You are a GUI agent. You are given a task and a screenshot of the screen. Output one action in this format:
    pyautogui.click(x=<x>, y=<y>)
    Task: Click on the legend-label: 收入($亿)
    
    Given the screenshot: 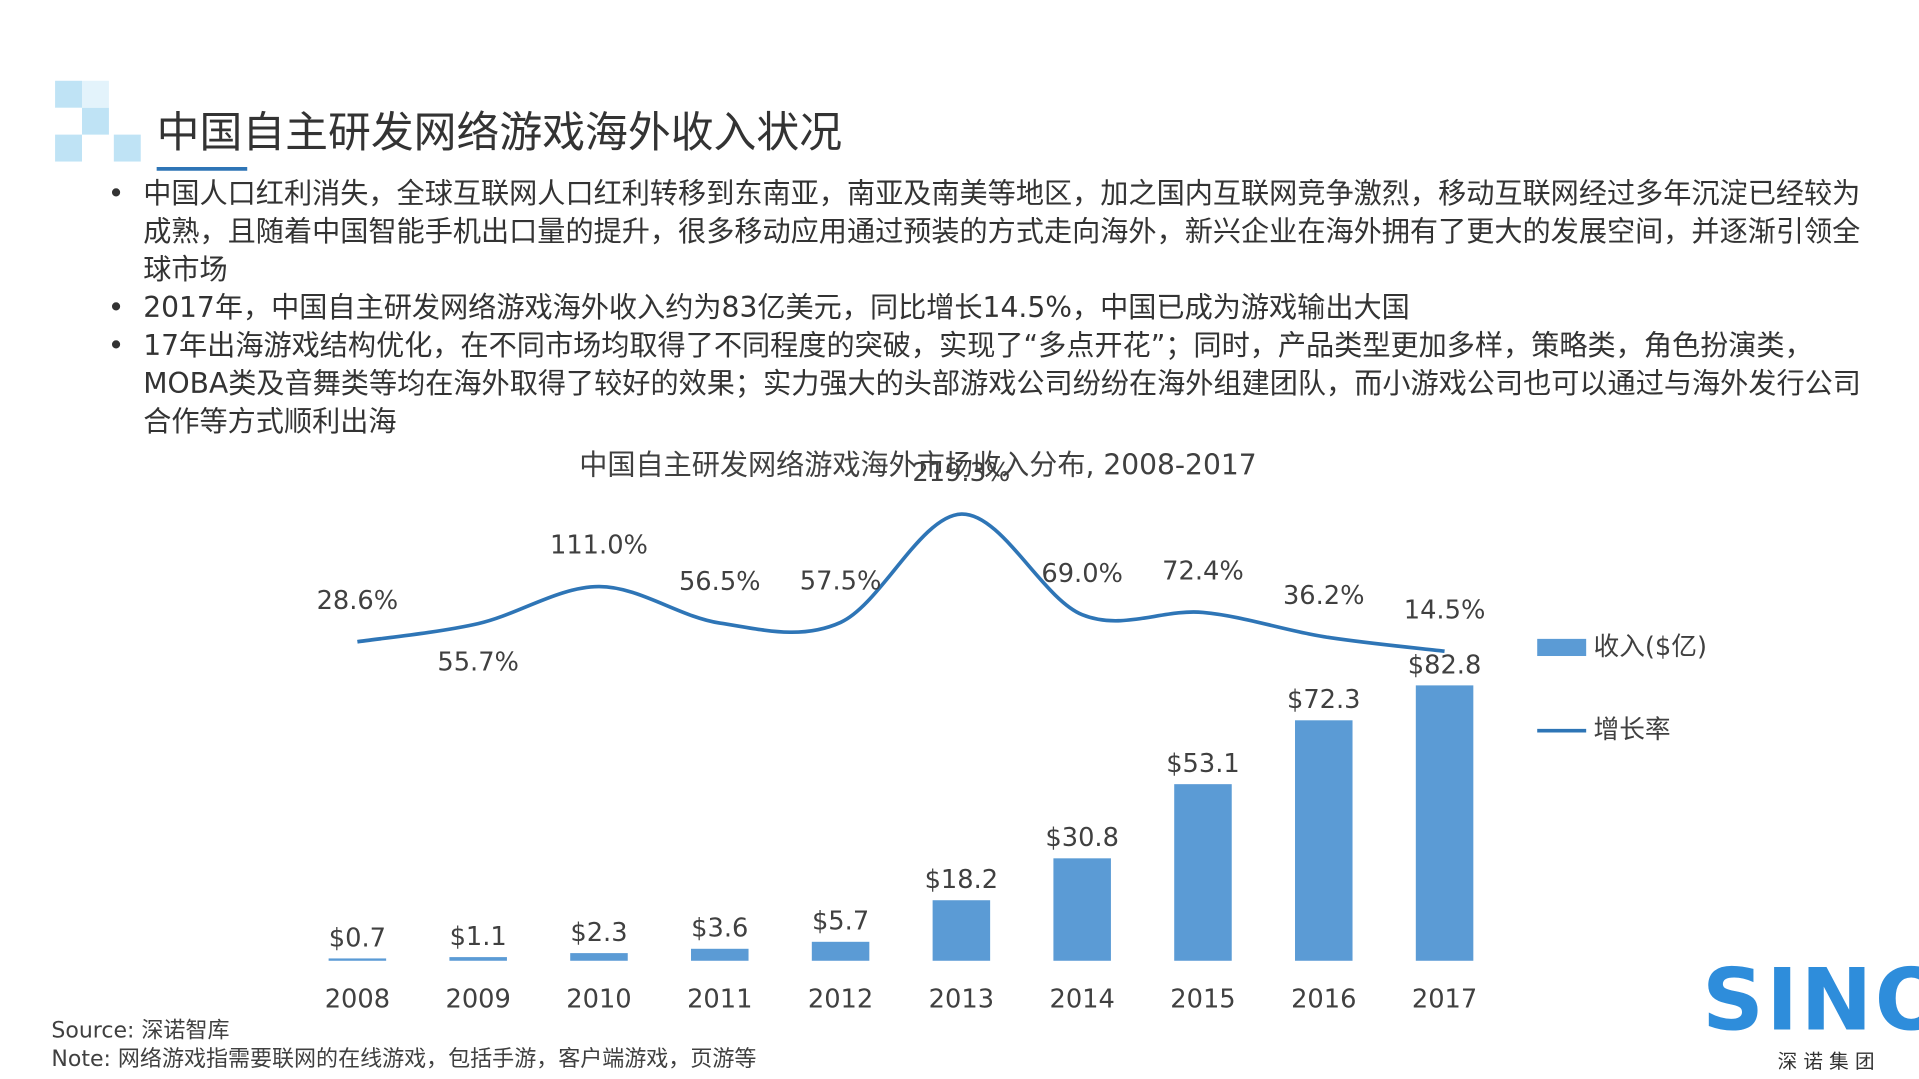 What is the action you would take?
    pyautogui.click(x=1650, y=647)
    